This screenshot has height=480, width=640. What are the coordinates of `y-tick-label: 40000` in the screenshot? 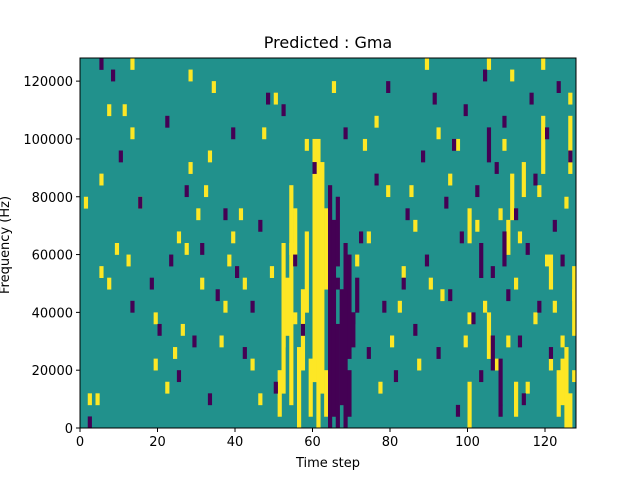 It's located at (52, 313).